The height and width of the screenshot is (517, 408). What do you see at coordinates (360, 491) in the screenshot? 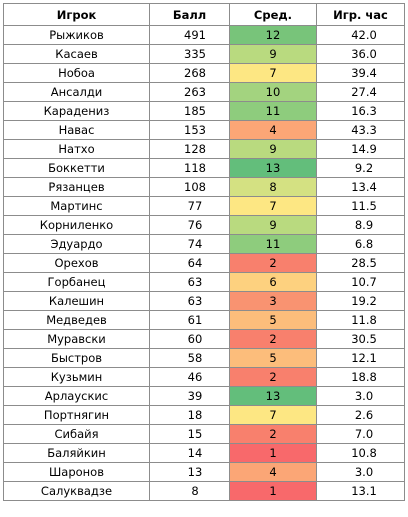
I see `hours-cell: 13.1` at bounding box center [360, 491].